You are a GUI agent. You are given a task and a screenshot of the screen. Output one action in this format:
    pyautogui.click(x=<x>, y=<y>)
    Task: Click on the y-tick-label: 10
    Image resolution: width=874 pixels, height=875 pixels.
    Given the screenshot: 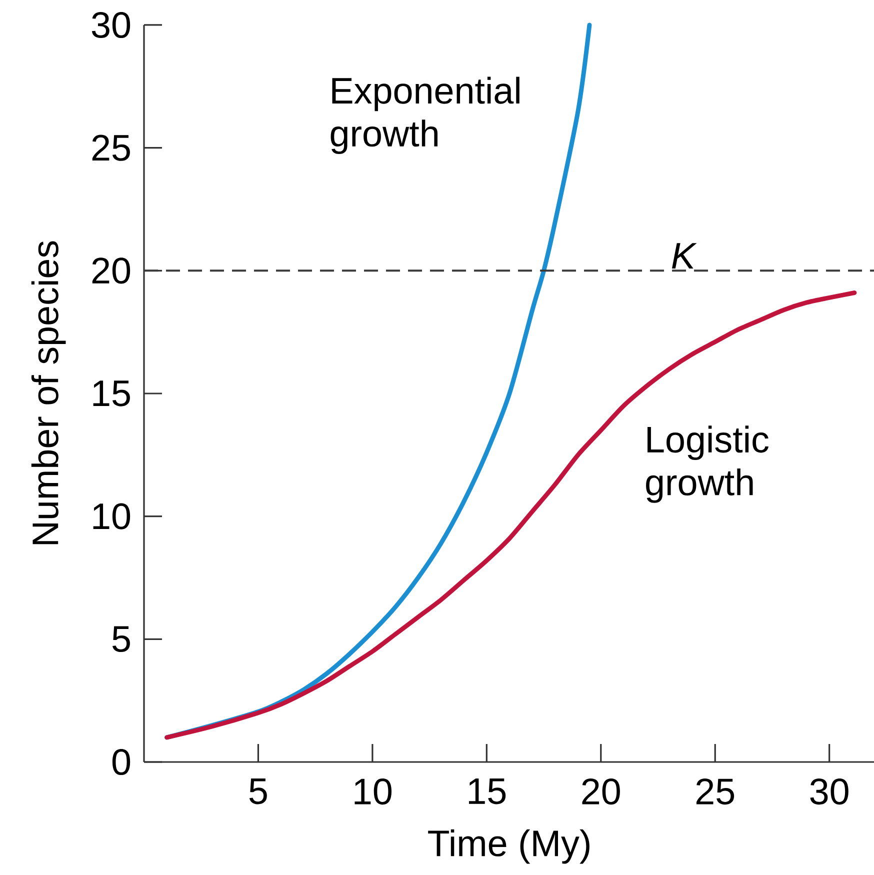 What is the action you would take?
    pyautogui.click(x=111, y=516)
    